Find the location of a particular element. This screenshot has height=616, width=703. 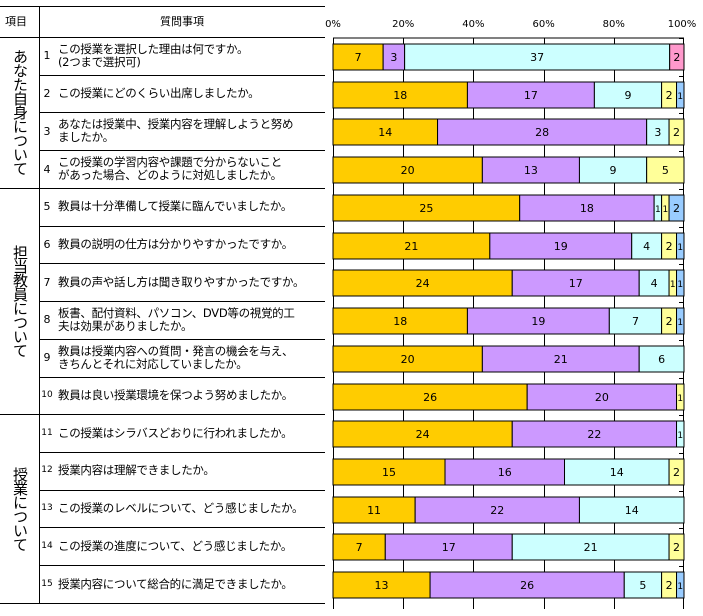

question-text: 板書、配付資料、パソコン、DVD等の視覚的工 夫は効果がありましたか。 is located at coordinates (176, 319).